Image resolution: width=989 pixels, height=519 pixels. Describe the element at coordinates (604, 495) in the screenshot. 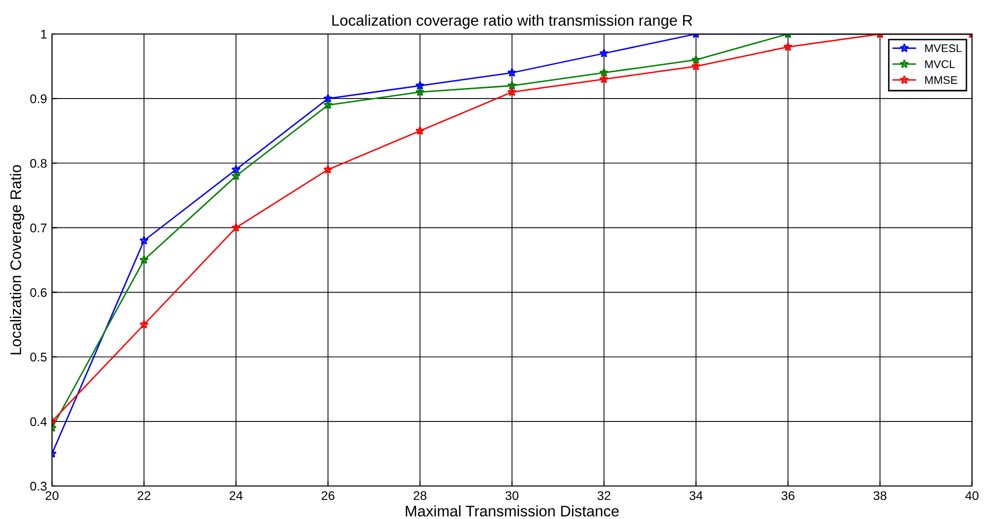

I see `x-tick-label: 32` at that location.